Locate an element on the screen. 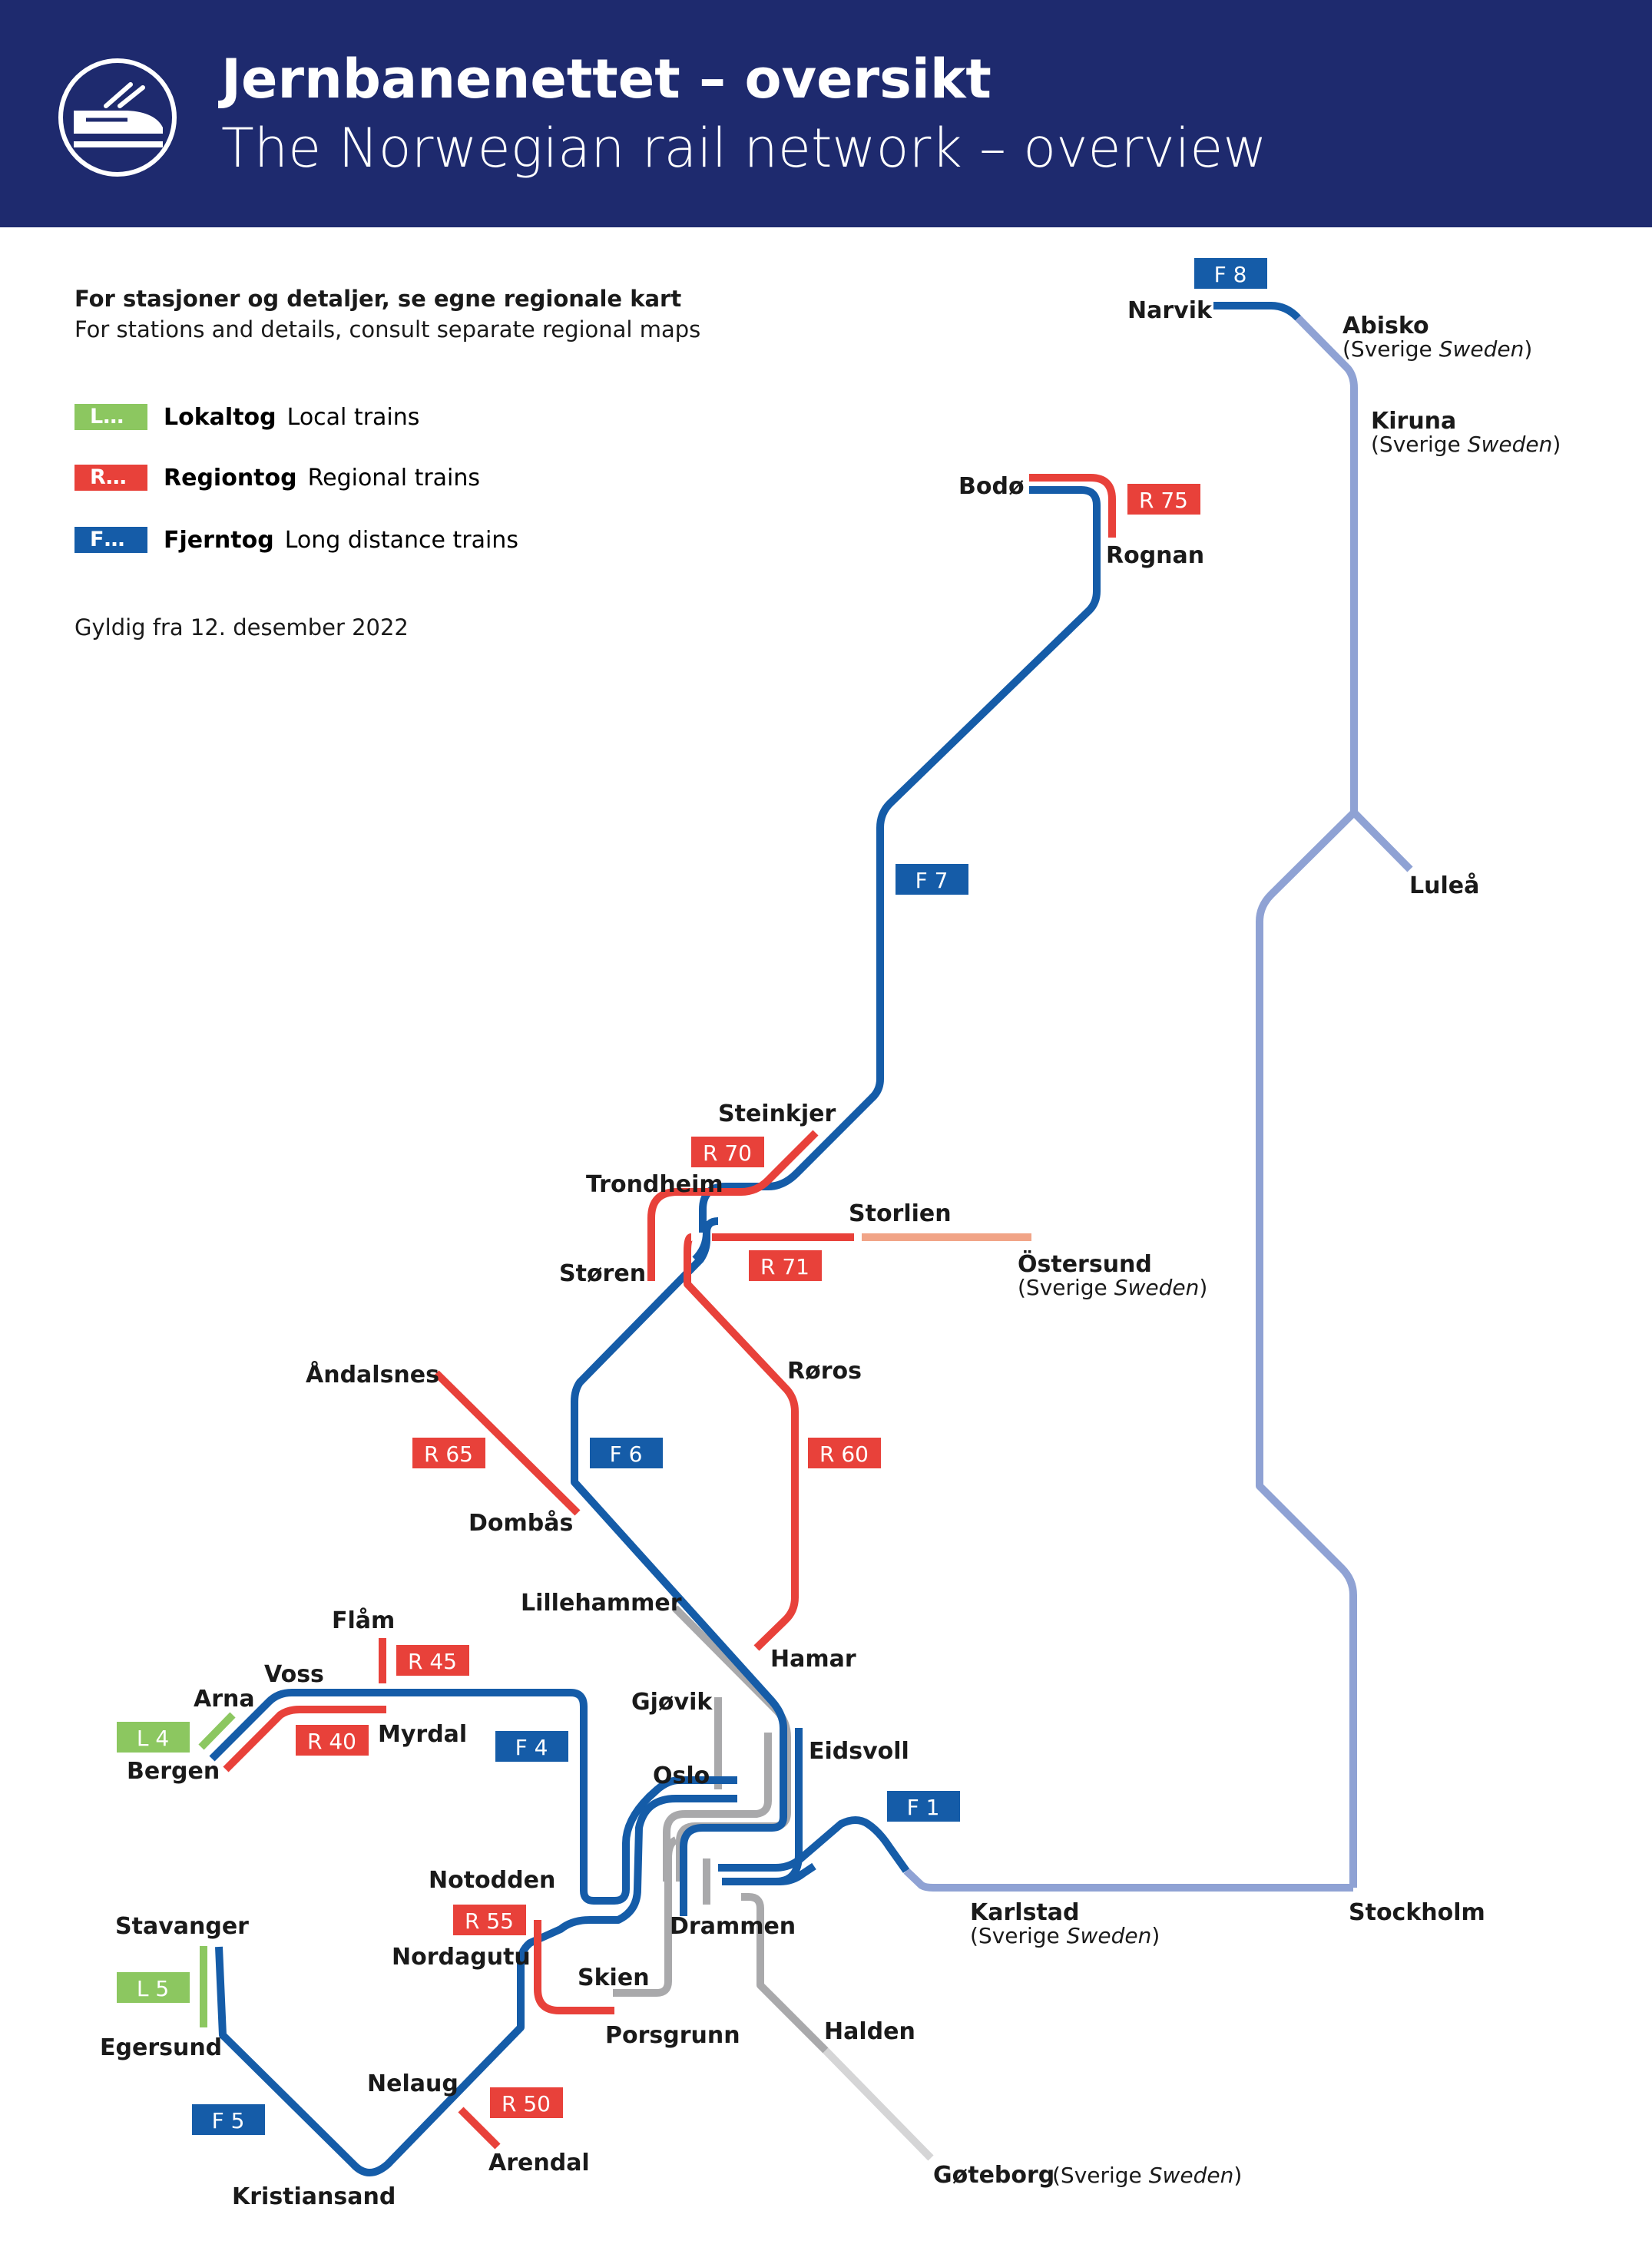 This screenshot has width=1652, height=2254. station-notodden: Notodden is located at coordinates (492, 1880).